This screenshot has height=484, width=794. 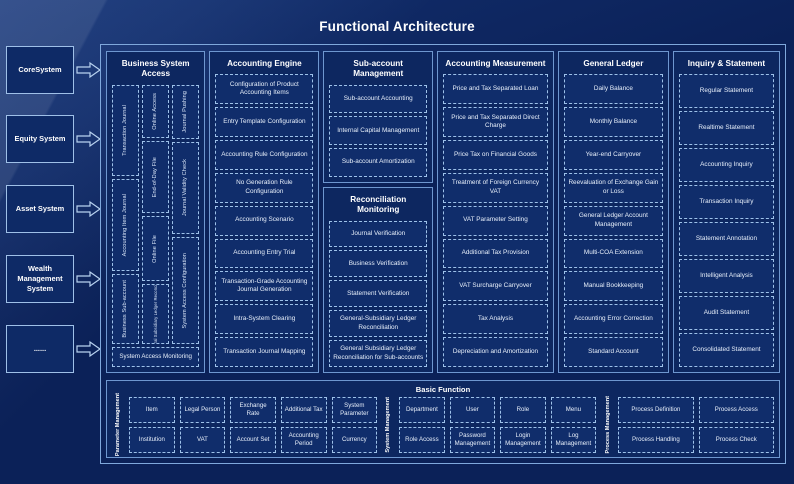 I want to click on engine-cell: Accounting Entry Trial, so click(x=264, y=253).